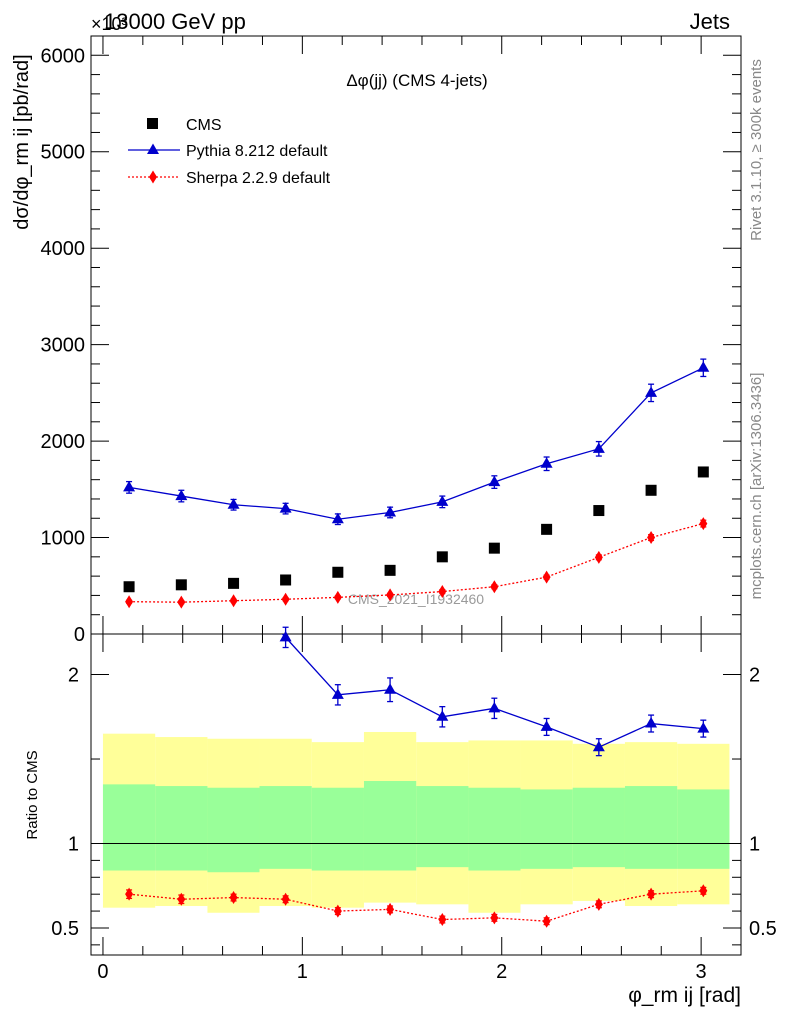 This screenshot has height=1024, width=786. What do you see at coordinates (63, 442) in the screenshot?
I see `top-y-tick-label: 2000` at bounding box center [63, 442].